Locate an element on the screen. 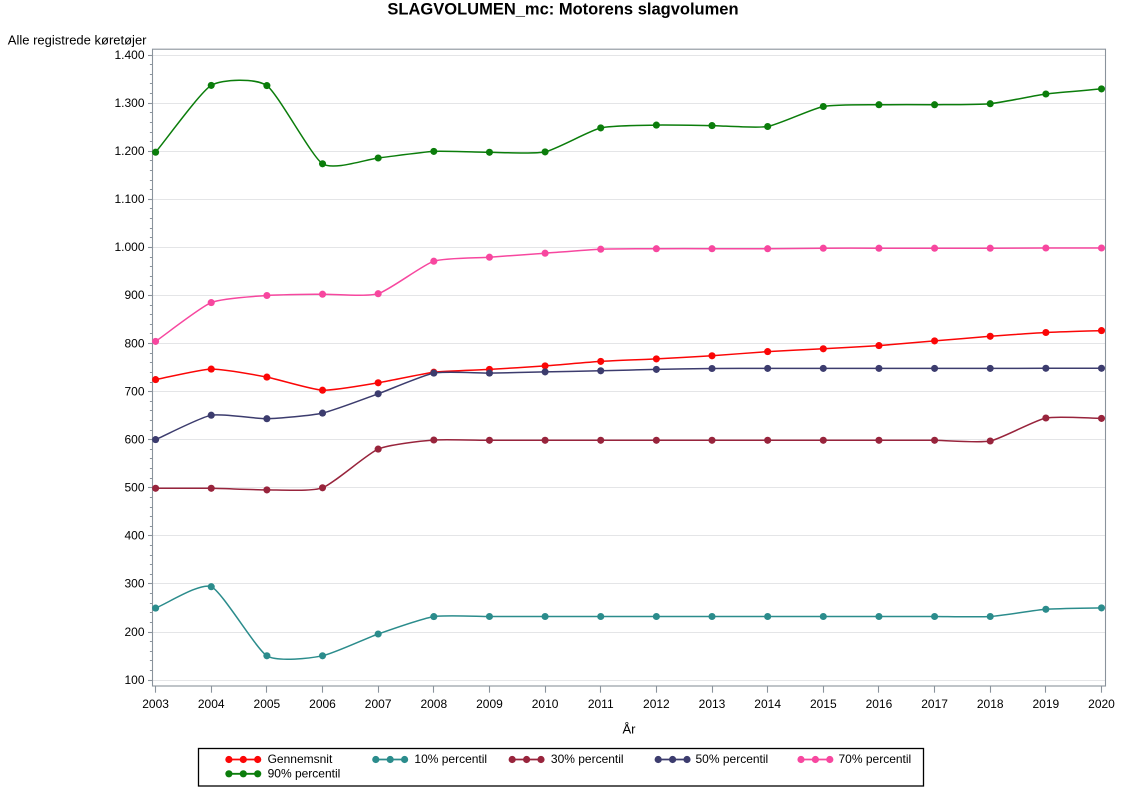  svg-text: 700 is located at coordinates (134, 391).